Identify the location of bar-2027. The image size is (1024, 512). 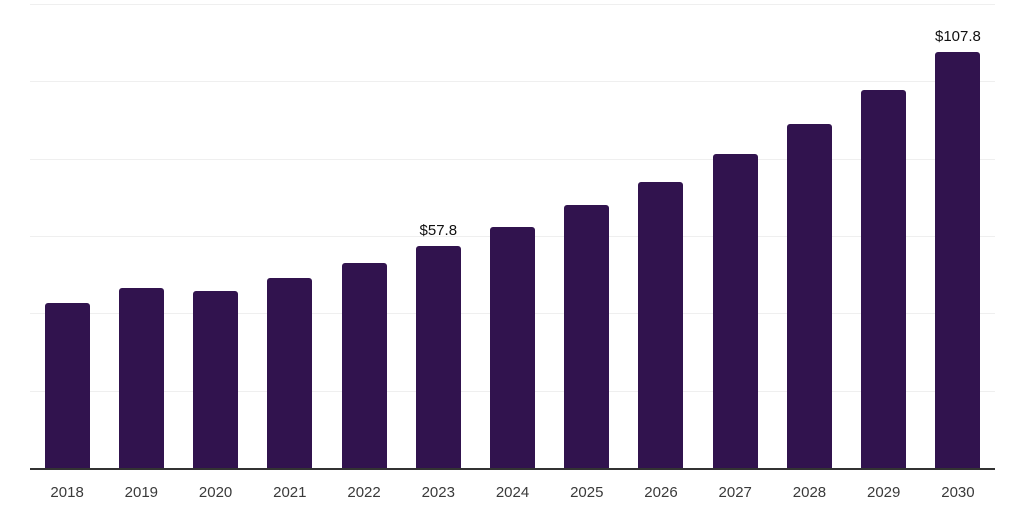
(735, 311).